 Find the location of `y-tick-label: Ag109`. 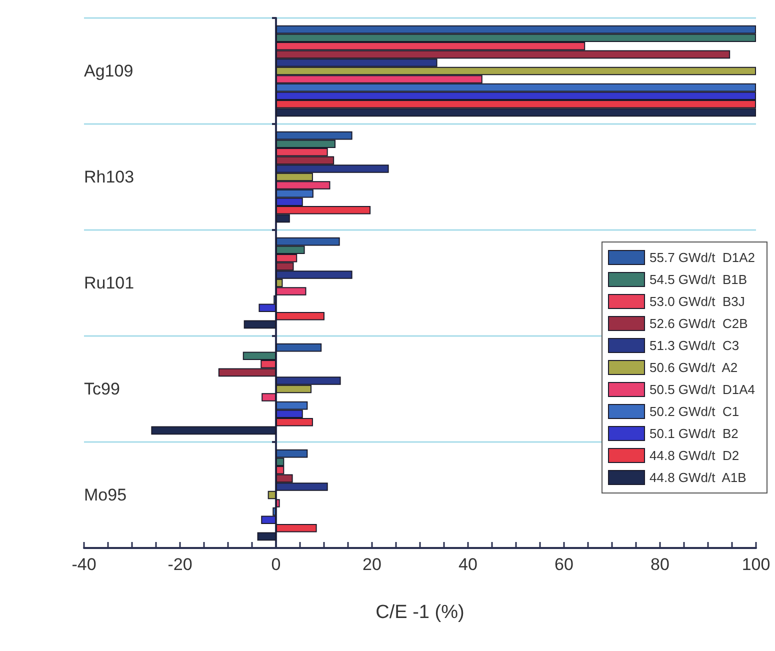

y-tick-label: Ag109 is located at coordinates (109, 71).